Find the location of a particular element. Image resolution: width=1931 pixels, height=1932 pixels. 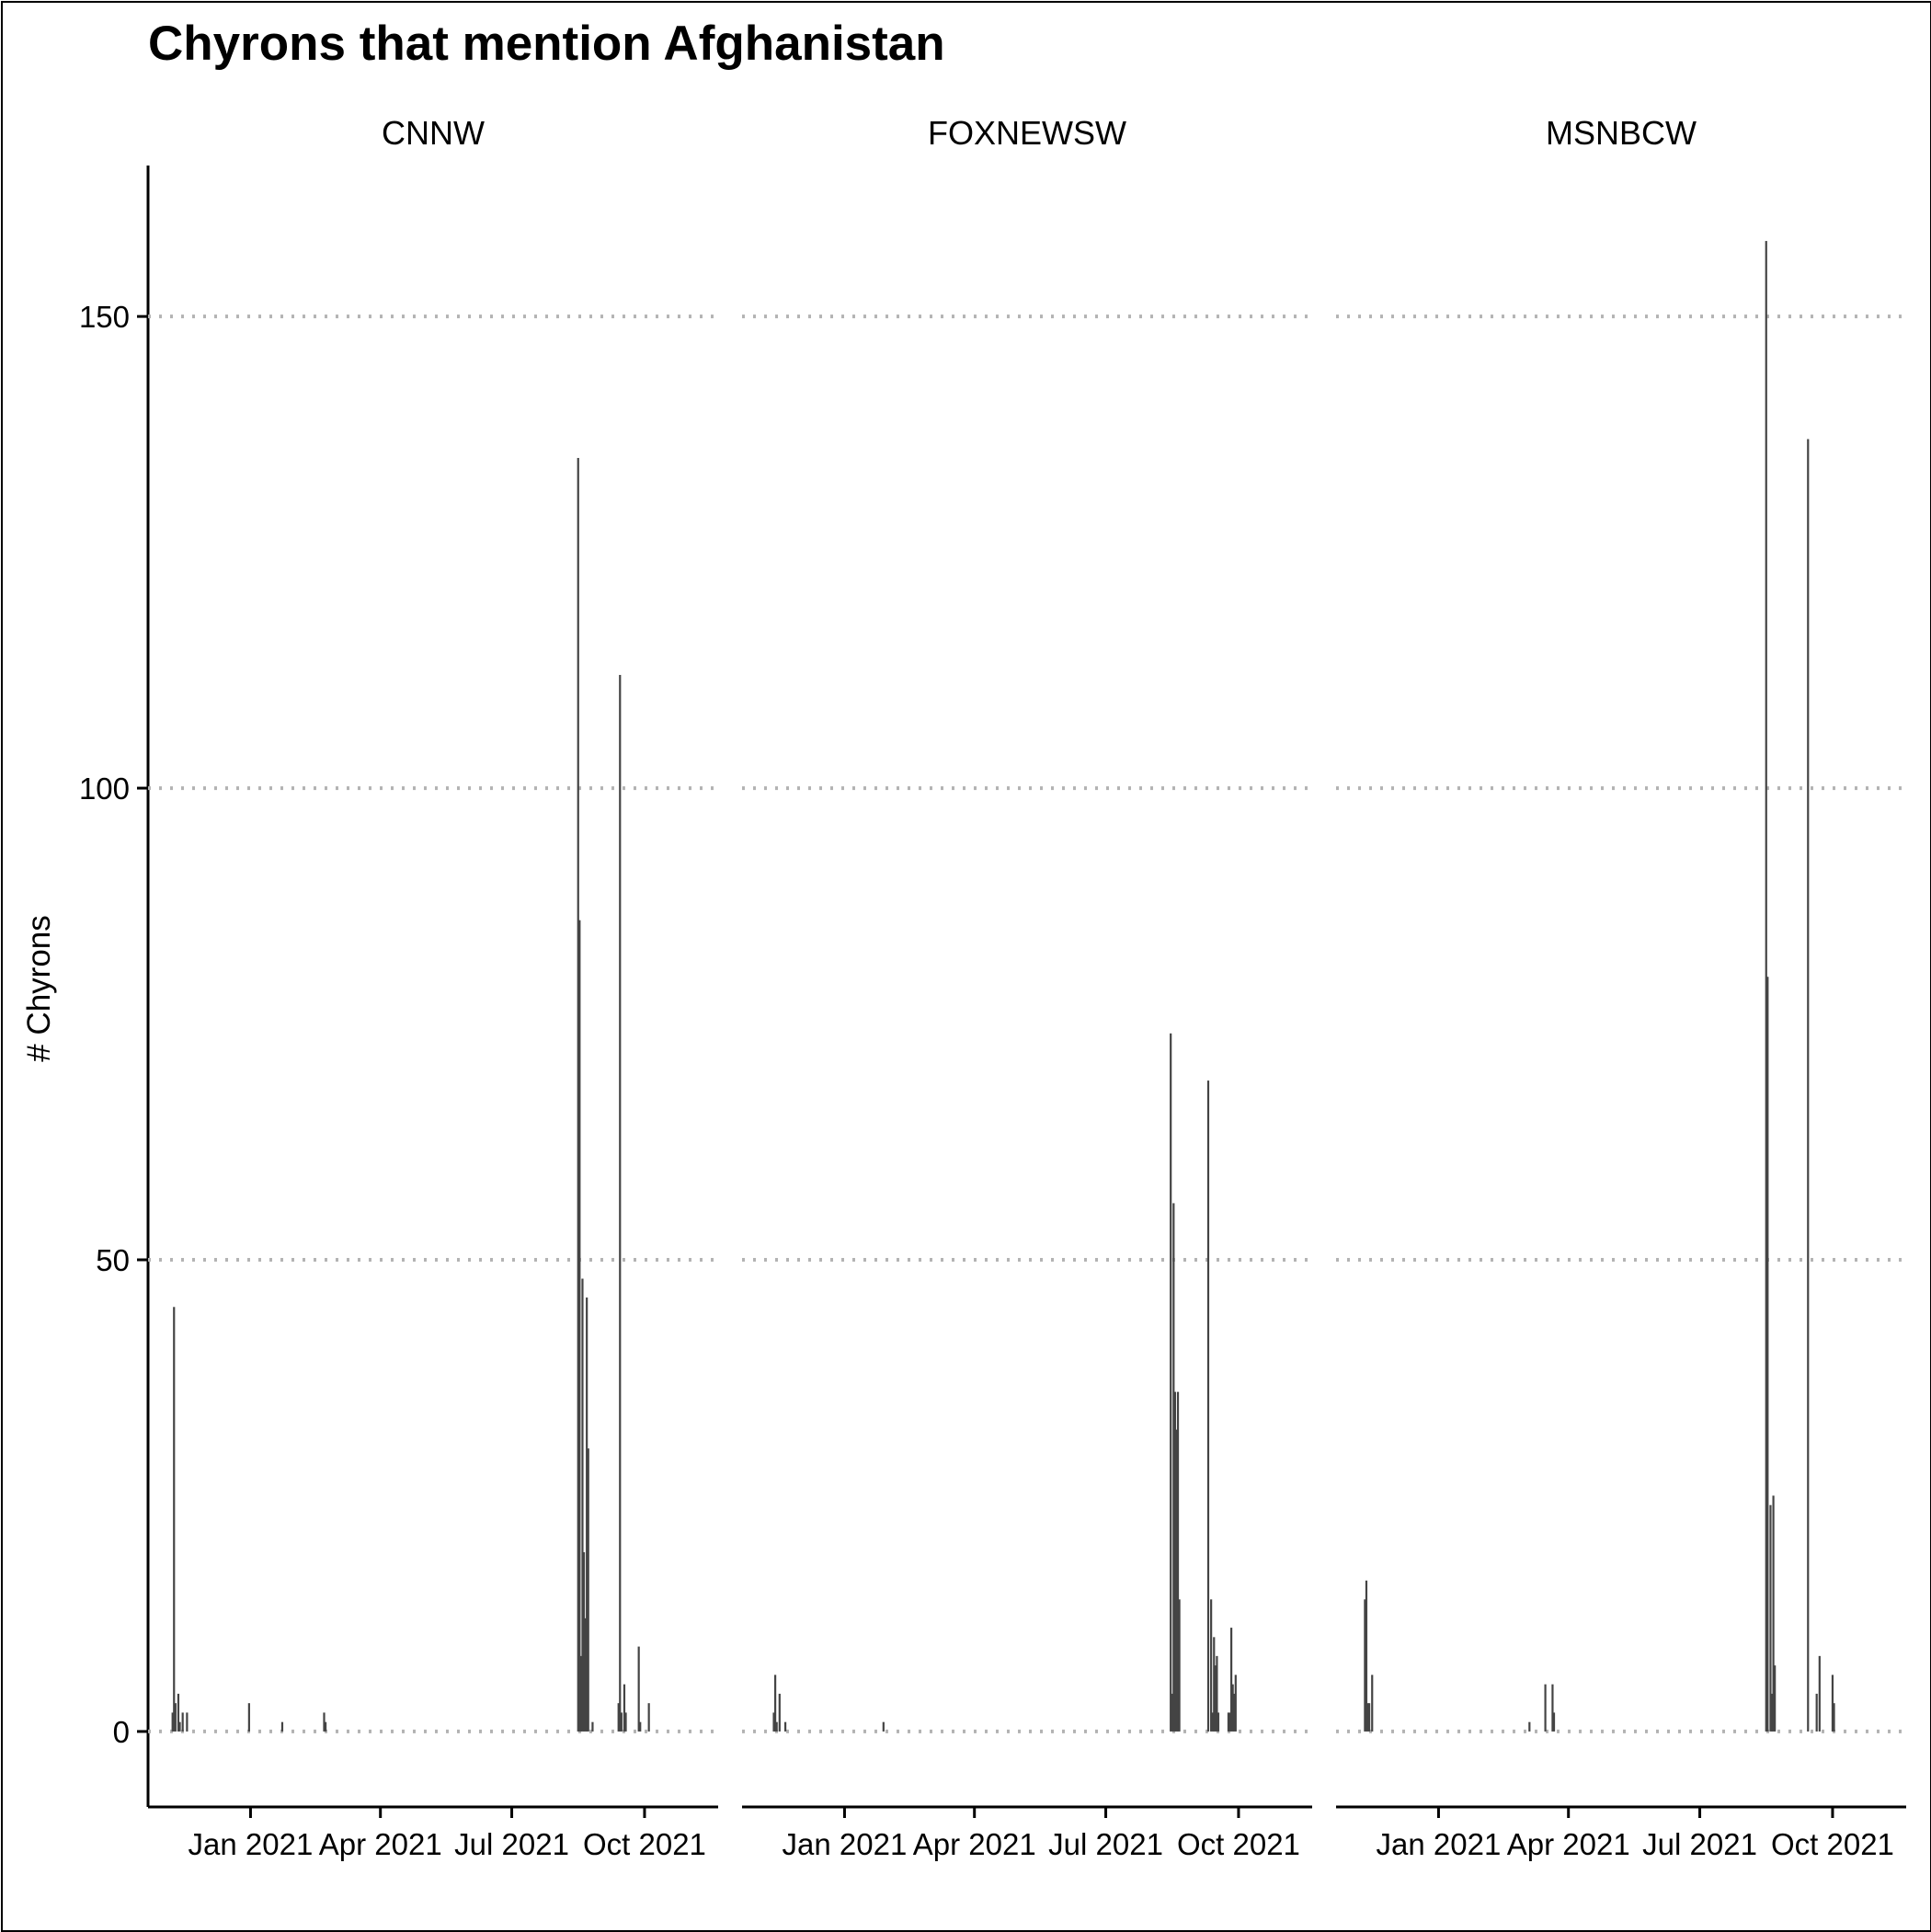

y-tick-label: 0 is located at coordinates (122, 1732).